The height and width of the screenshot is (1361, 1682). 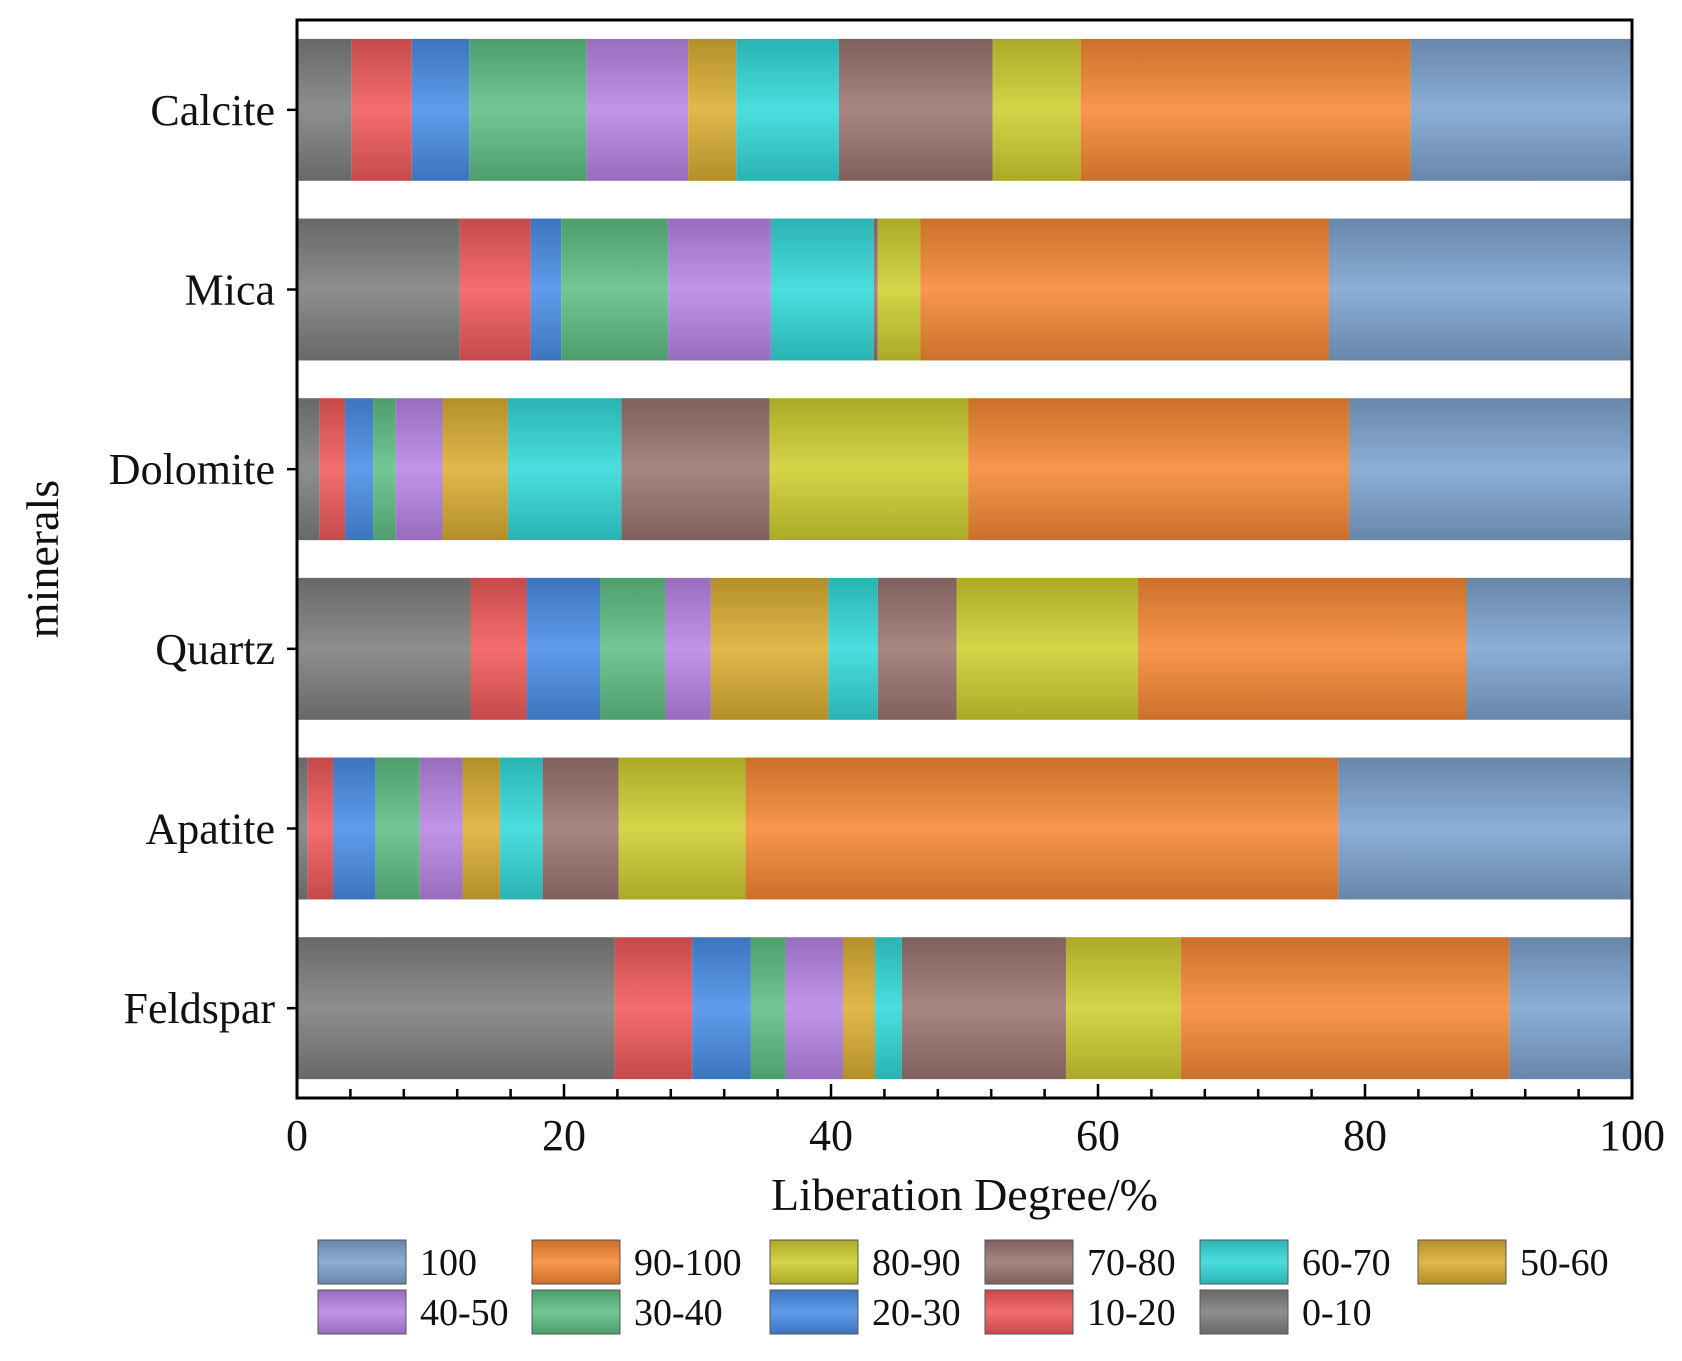 What do you see at coordinates (297, 1135) in the screenshot?
I see `x-tick-label: 0` at bounding box center [297, 1135].